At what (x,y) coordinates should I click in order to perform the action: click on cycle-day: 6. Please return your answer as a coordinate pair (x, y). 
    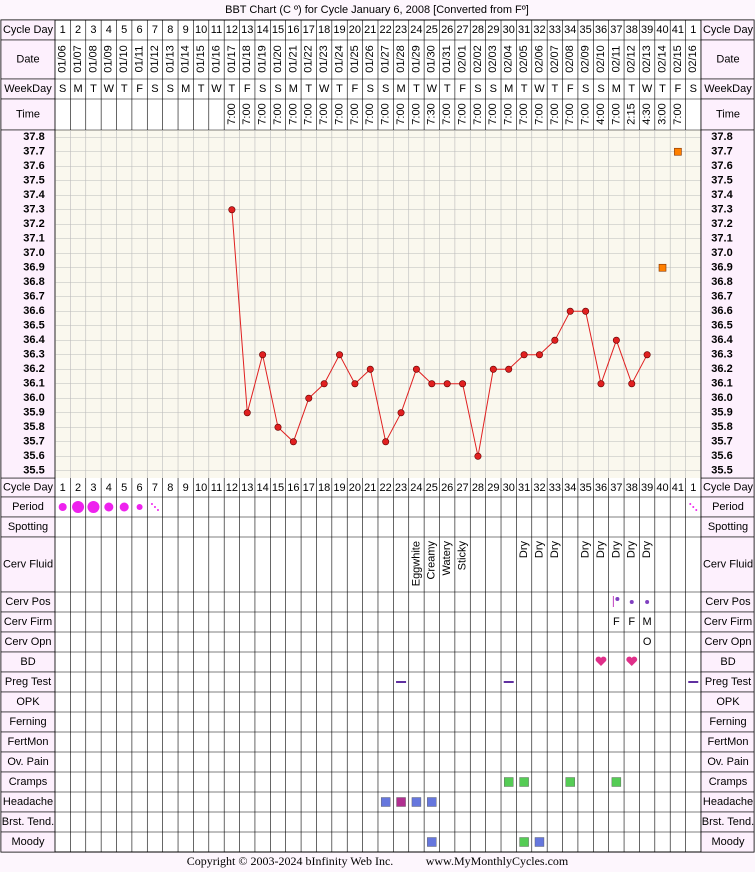
    Looking at the image, I should click on (140, 488).